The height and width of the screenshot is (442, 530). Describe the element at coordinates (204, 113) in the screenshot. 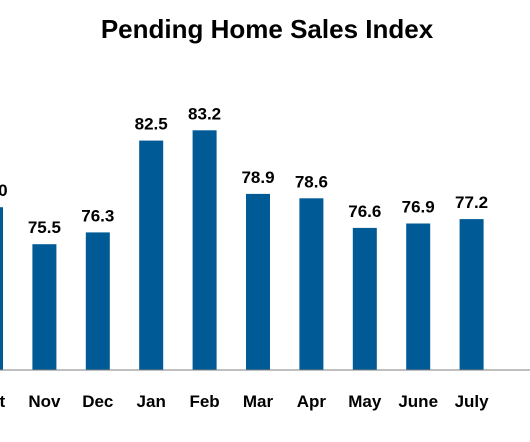

I see `value-label-feb: 83.2` at that location.